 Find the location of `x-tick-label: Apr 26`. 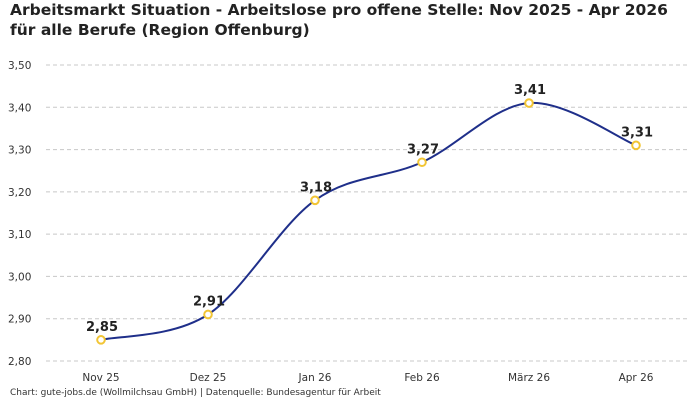

x-tick-label: Apr 26 is located at coordinates (636, 378).